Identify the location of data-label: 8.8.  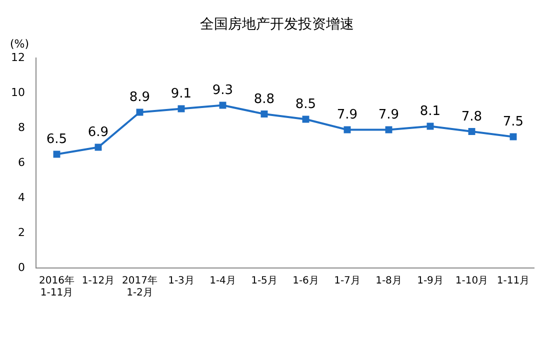
(264, 99).